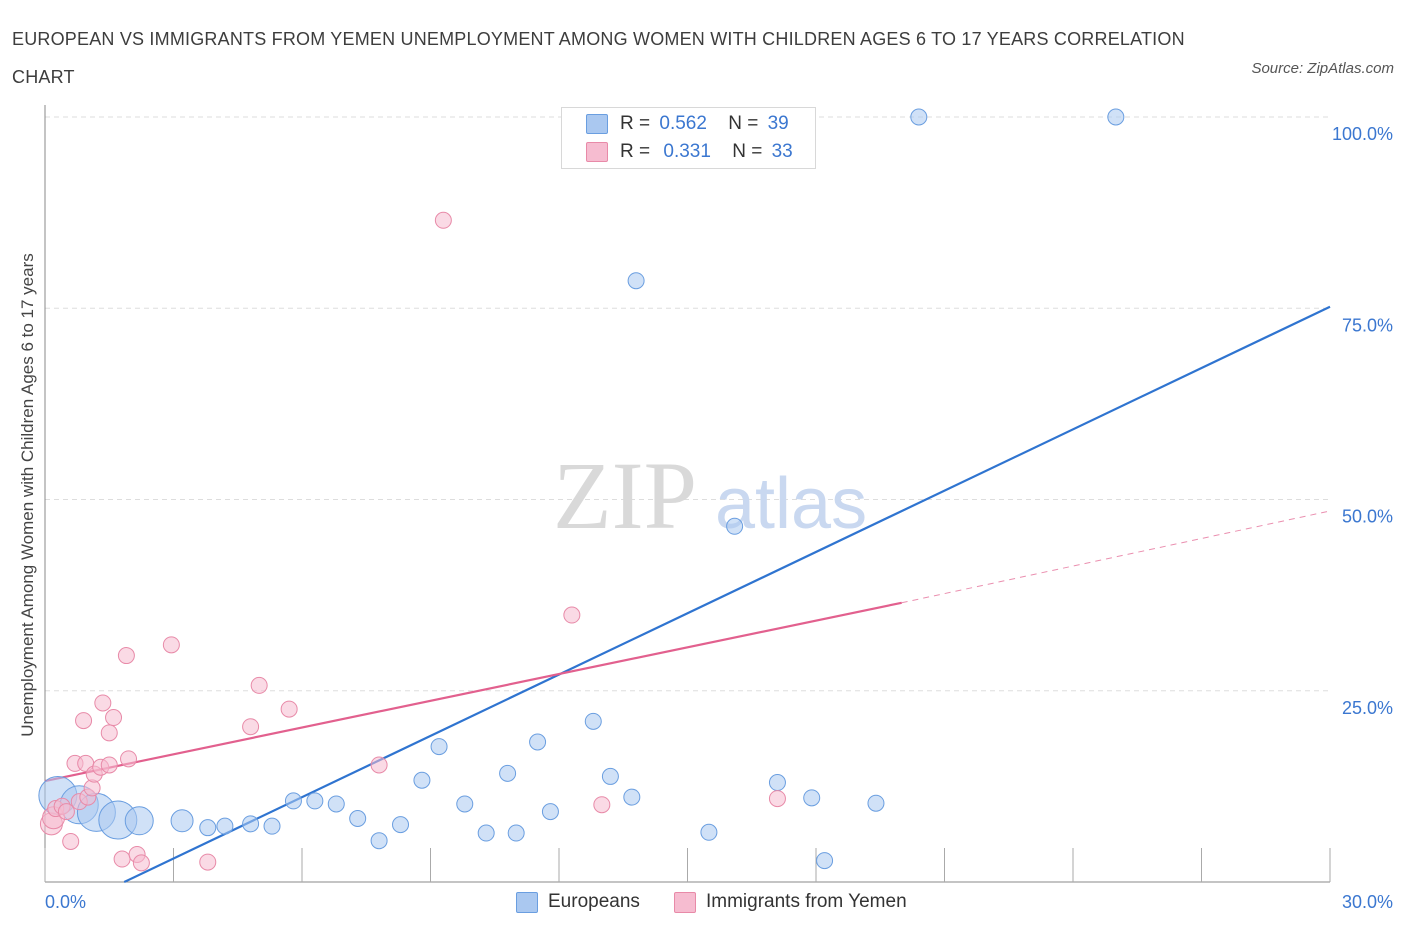  Describe the element at coordinates (1116, 557) in the screenshot. I see `trendline-yemen-extension` at that location.